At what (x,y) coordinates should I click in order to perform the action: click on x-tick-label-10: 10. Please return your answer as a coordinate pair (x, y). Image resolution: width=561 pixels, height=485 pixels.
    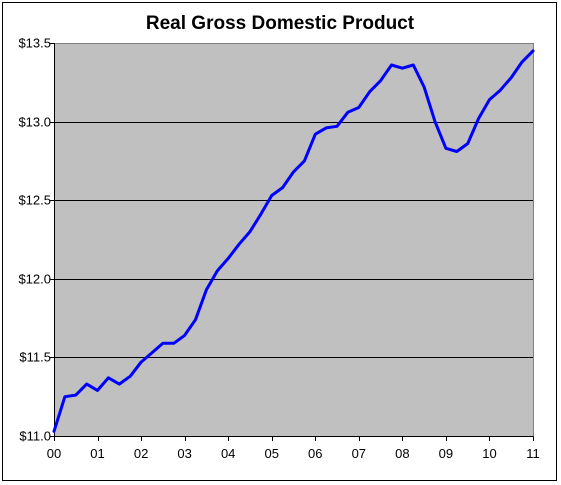
    Looking at the image, I should click on (489, 453).